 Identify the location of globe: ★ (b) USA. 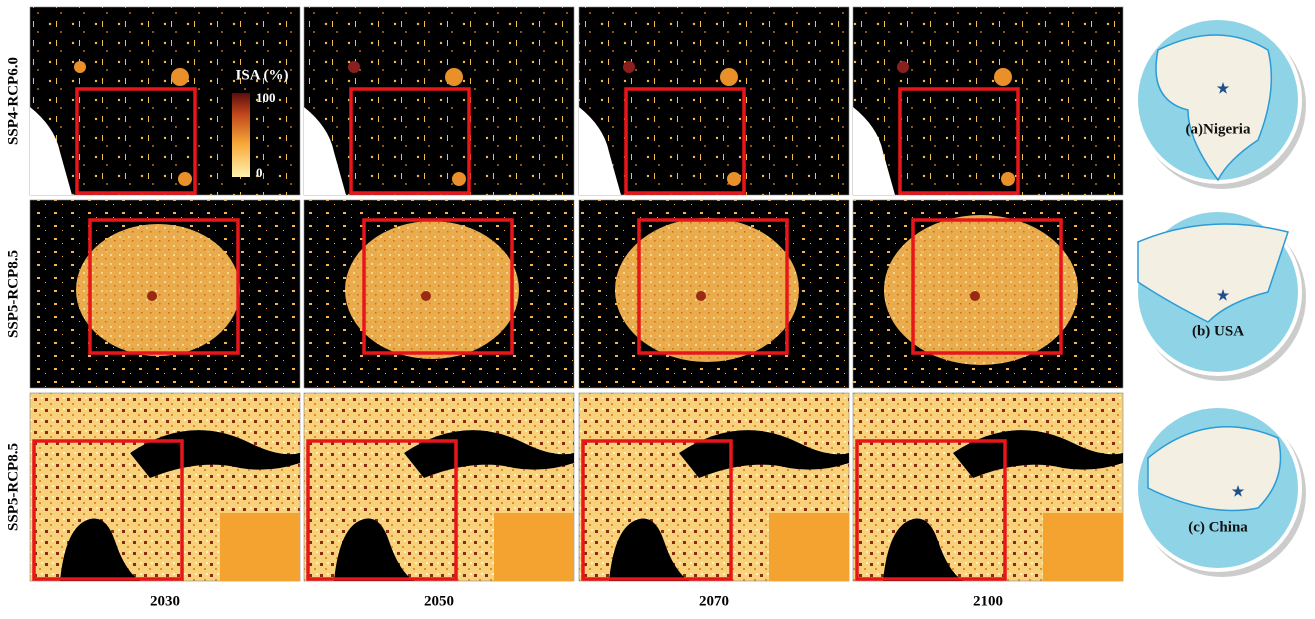
(1220, 294).